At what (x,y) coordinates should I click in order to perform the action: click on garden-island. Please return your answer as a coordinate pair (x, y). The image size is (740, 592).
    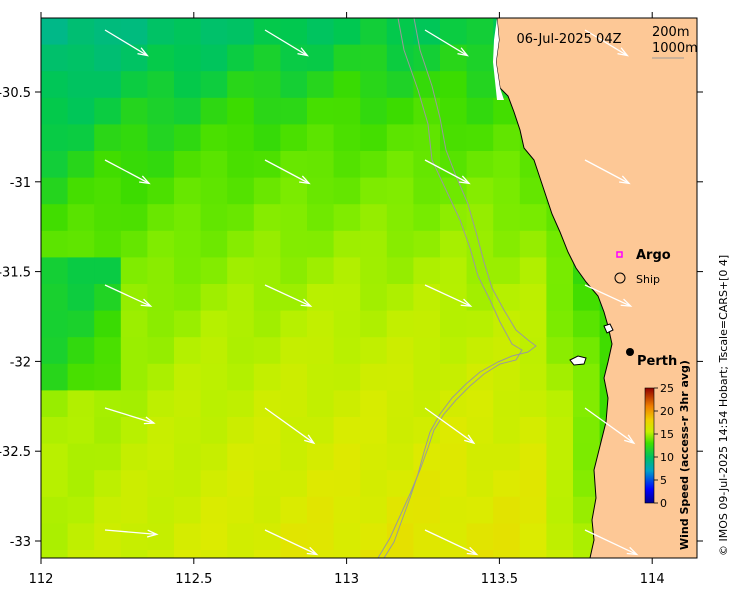
    Looking at the image, I should click on (608, 328).